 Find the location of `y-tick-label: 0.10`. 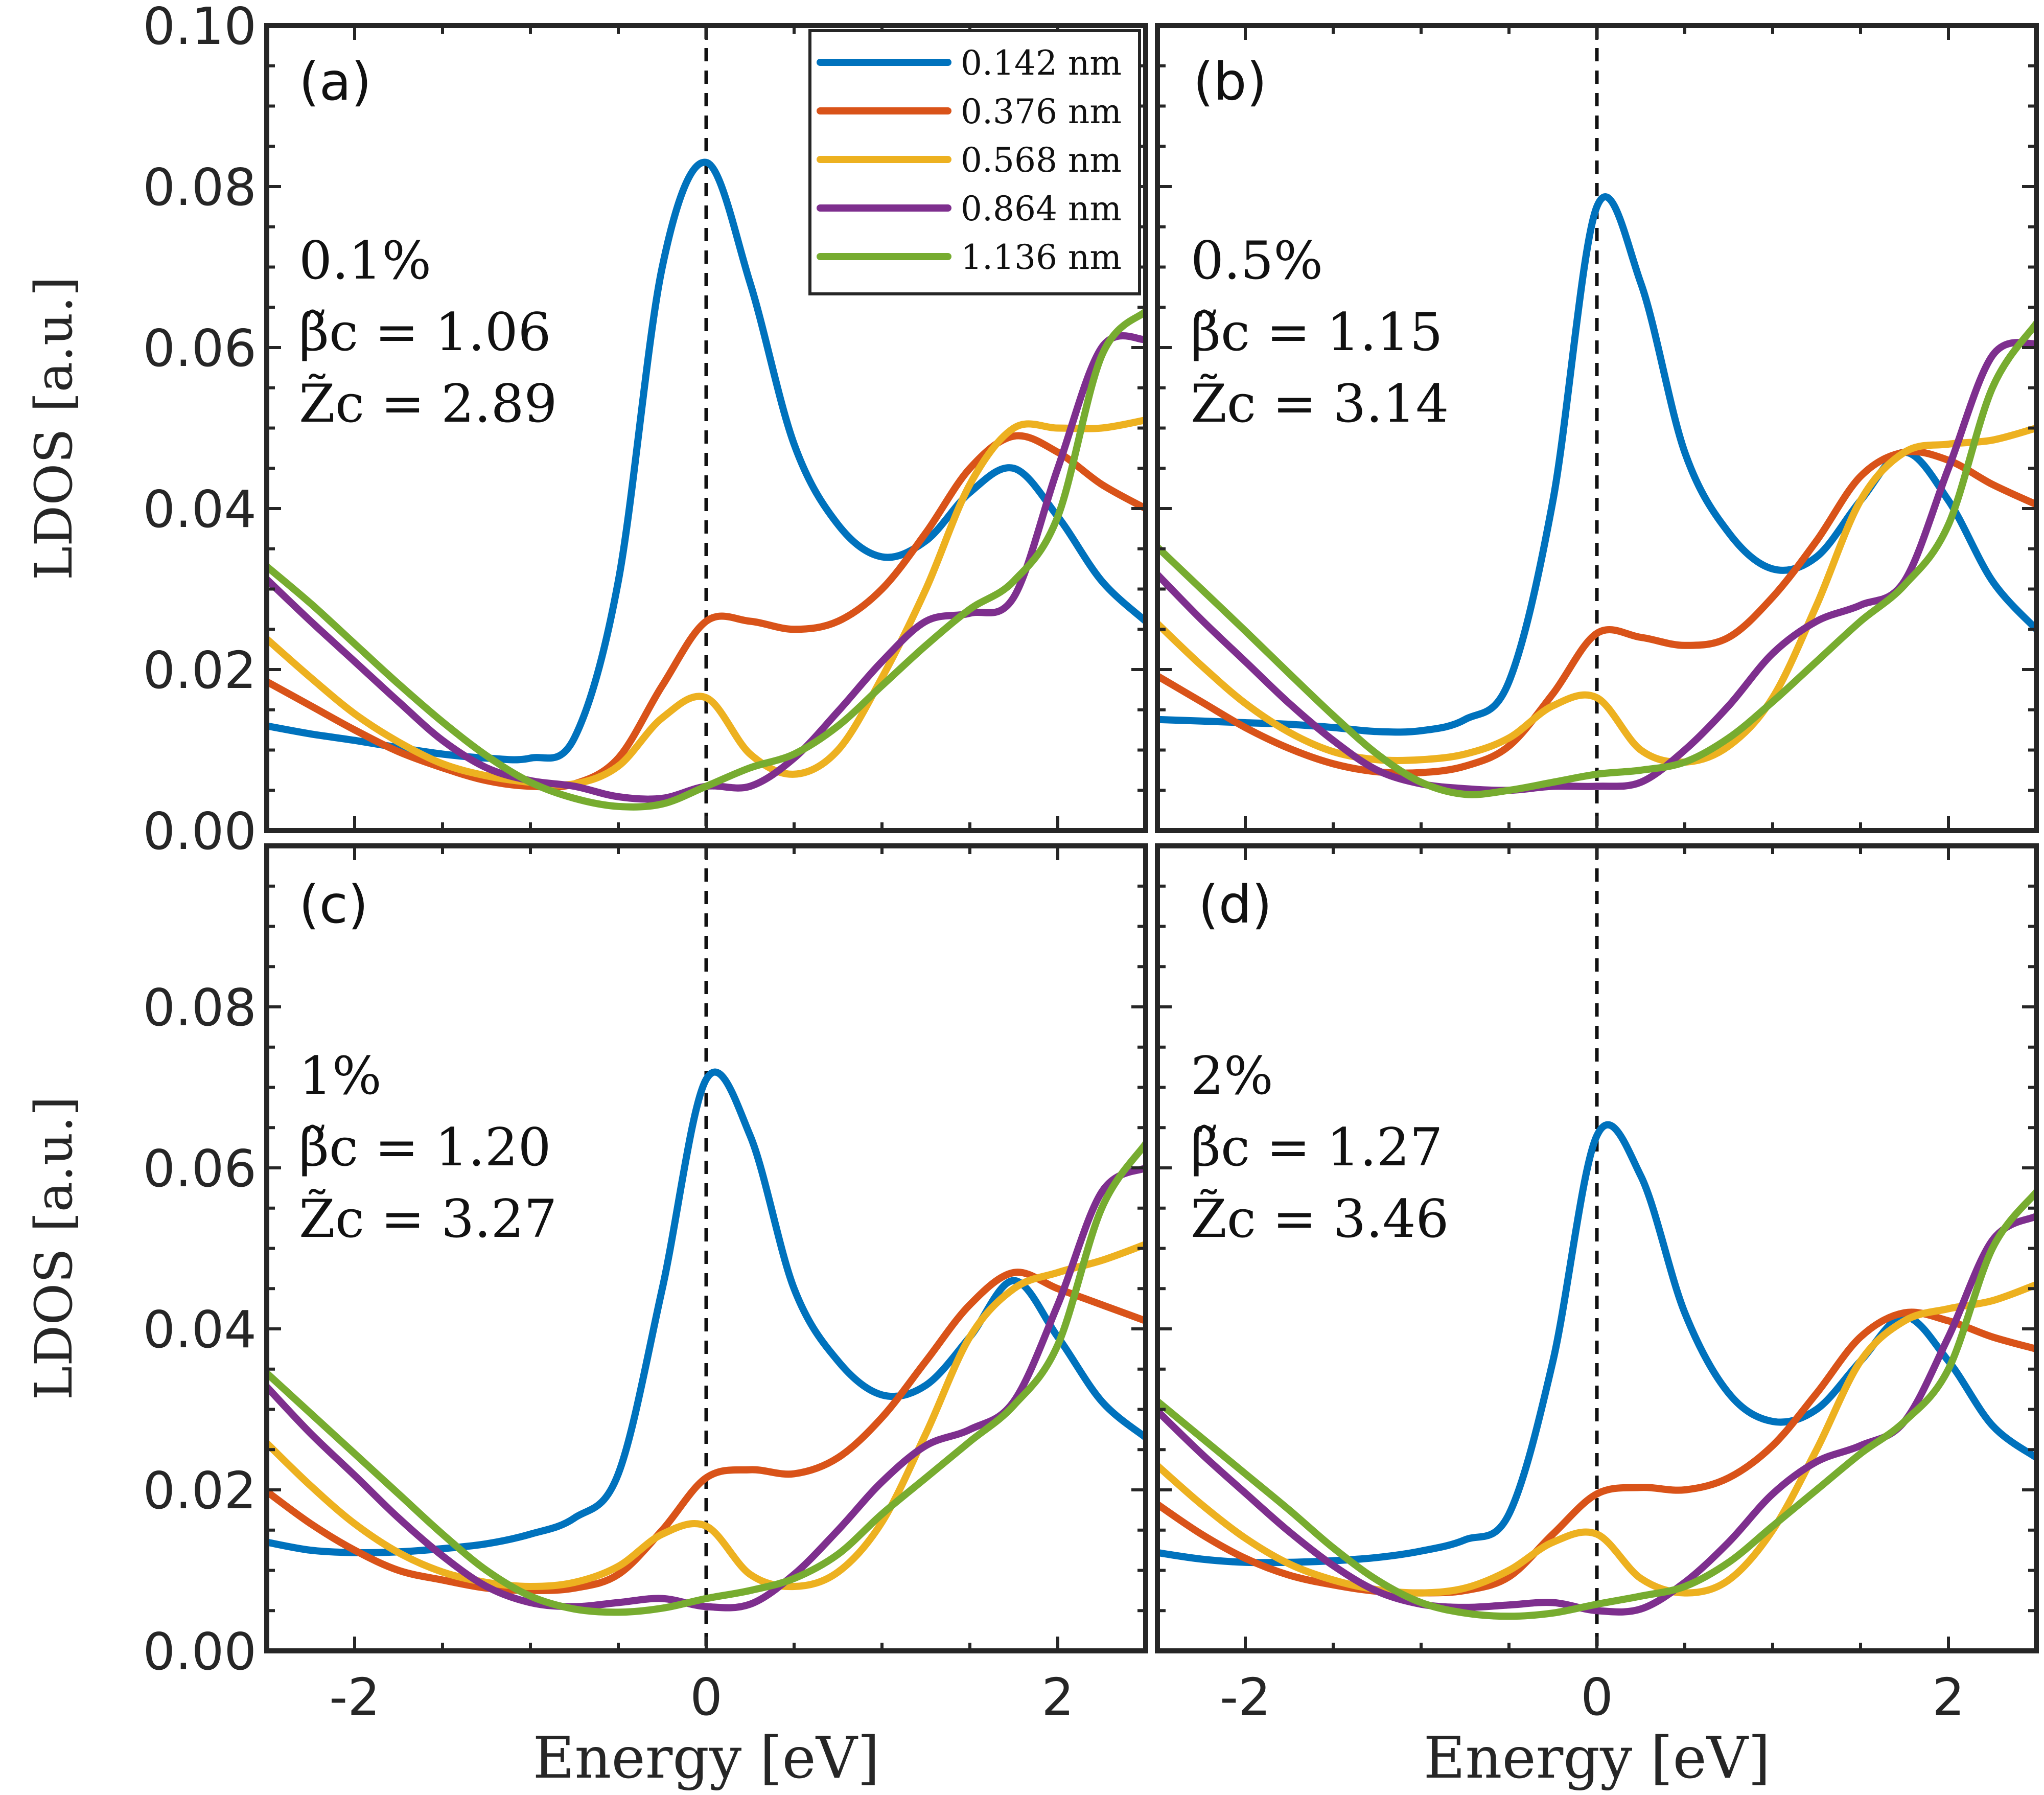

y-tick-label: 0.10 is located at coordinates (200, 28).